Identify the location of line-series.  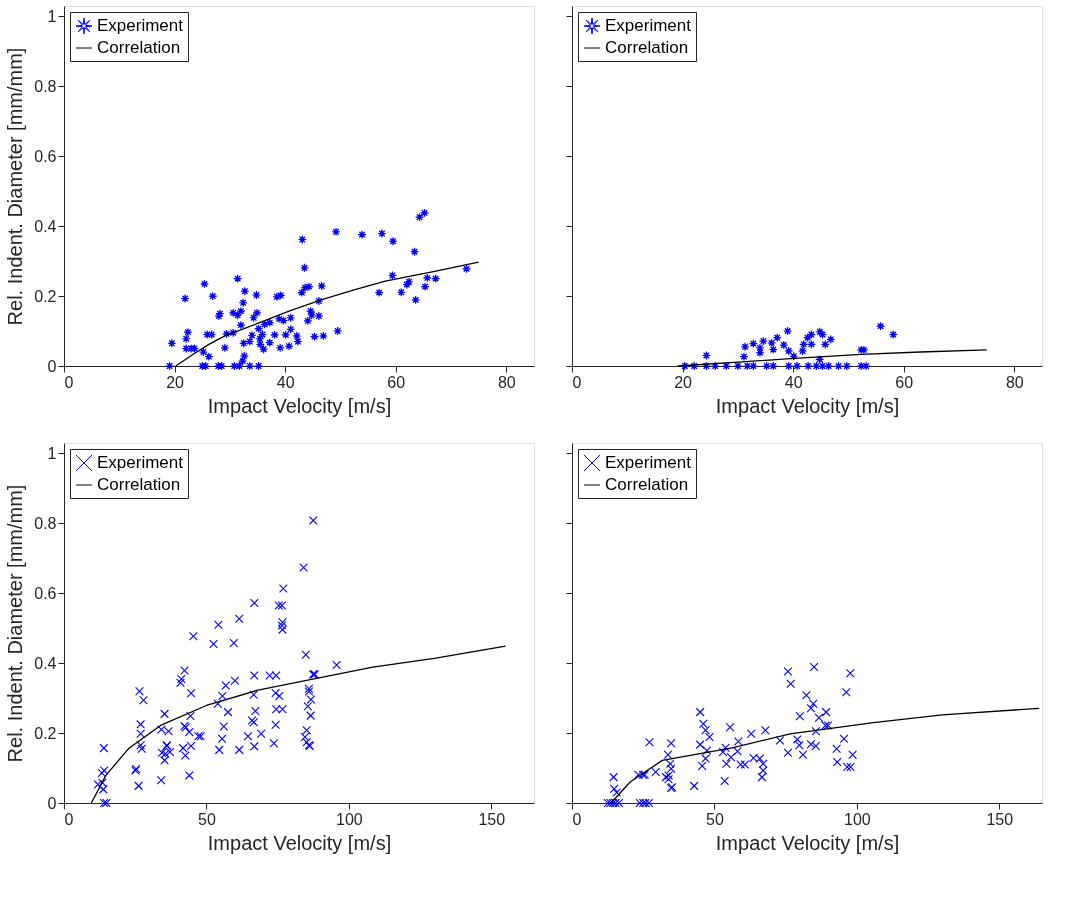
(298, 724).